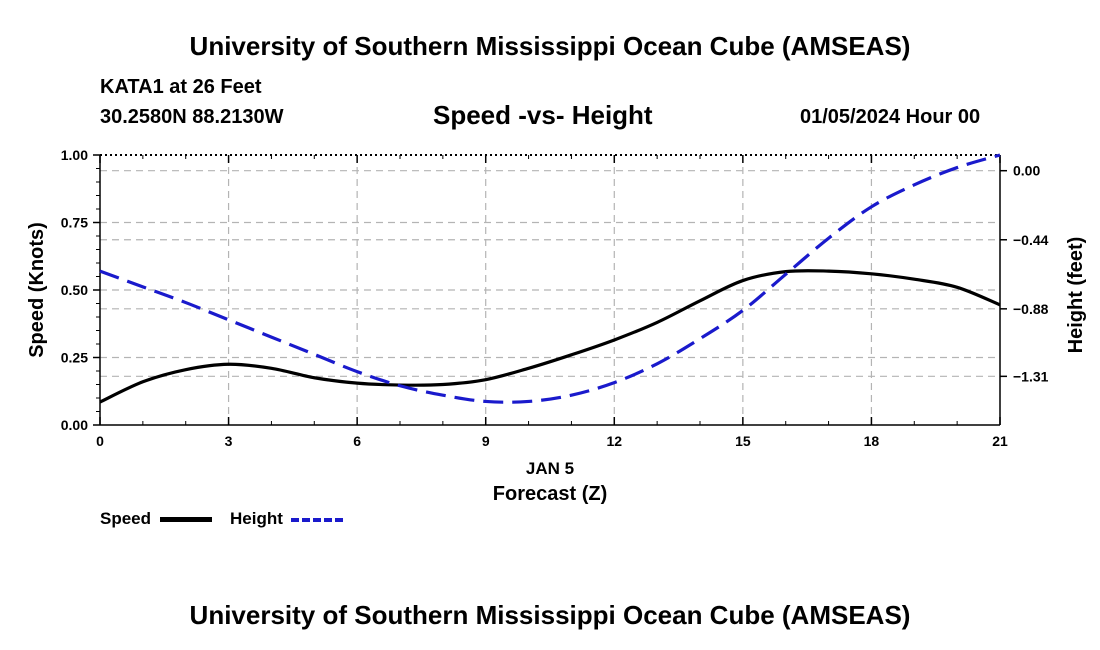 The width and height of the screenshot is (1100, 650). What do you see at coordinates (743, 441) in the screenshot?
I see `x-tick-label: 15` at bounding box center [743, 441].